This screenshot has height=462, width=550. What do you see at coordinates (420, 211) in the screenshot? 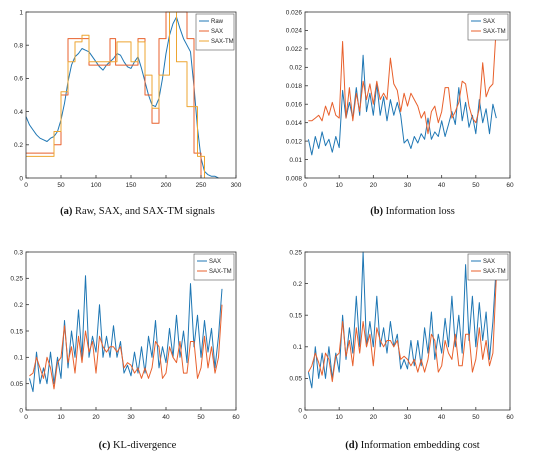
I see `caption-text: Information loss` at bounding box center [420, 211].